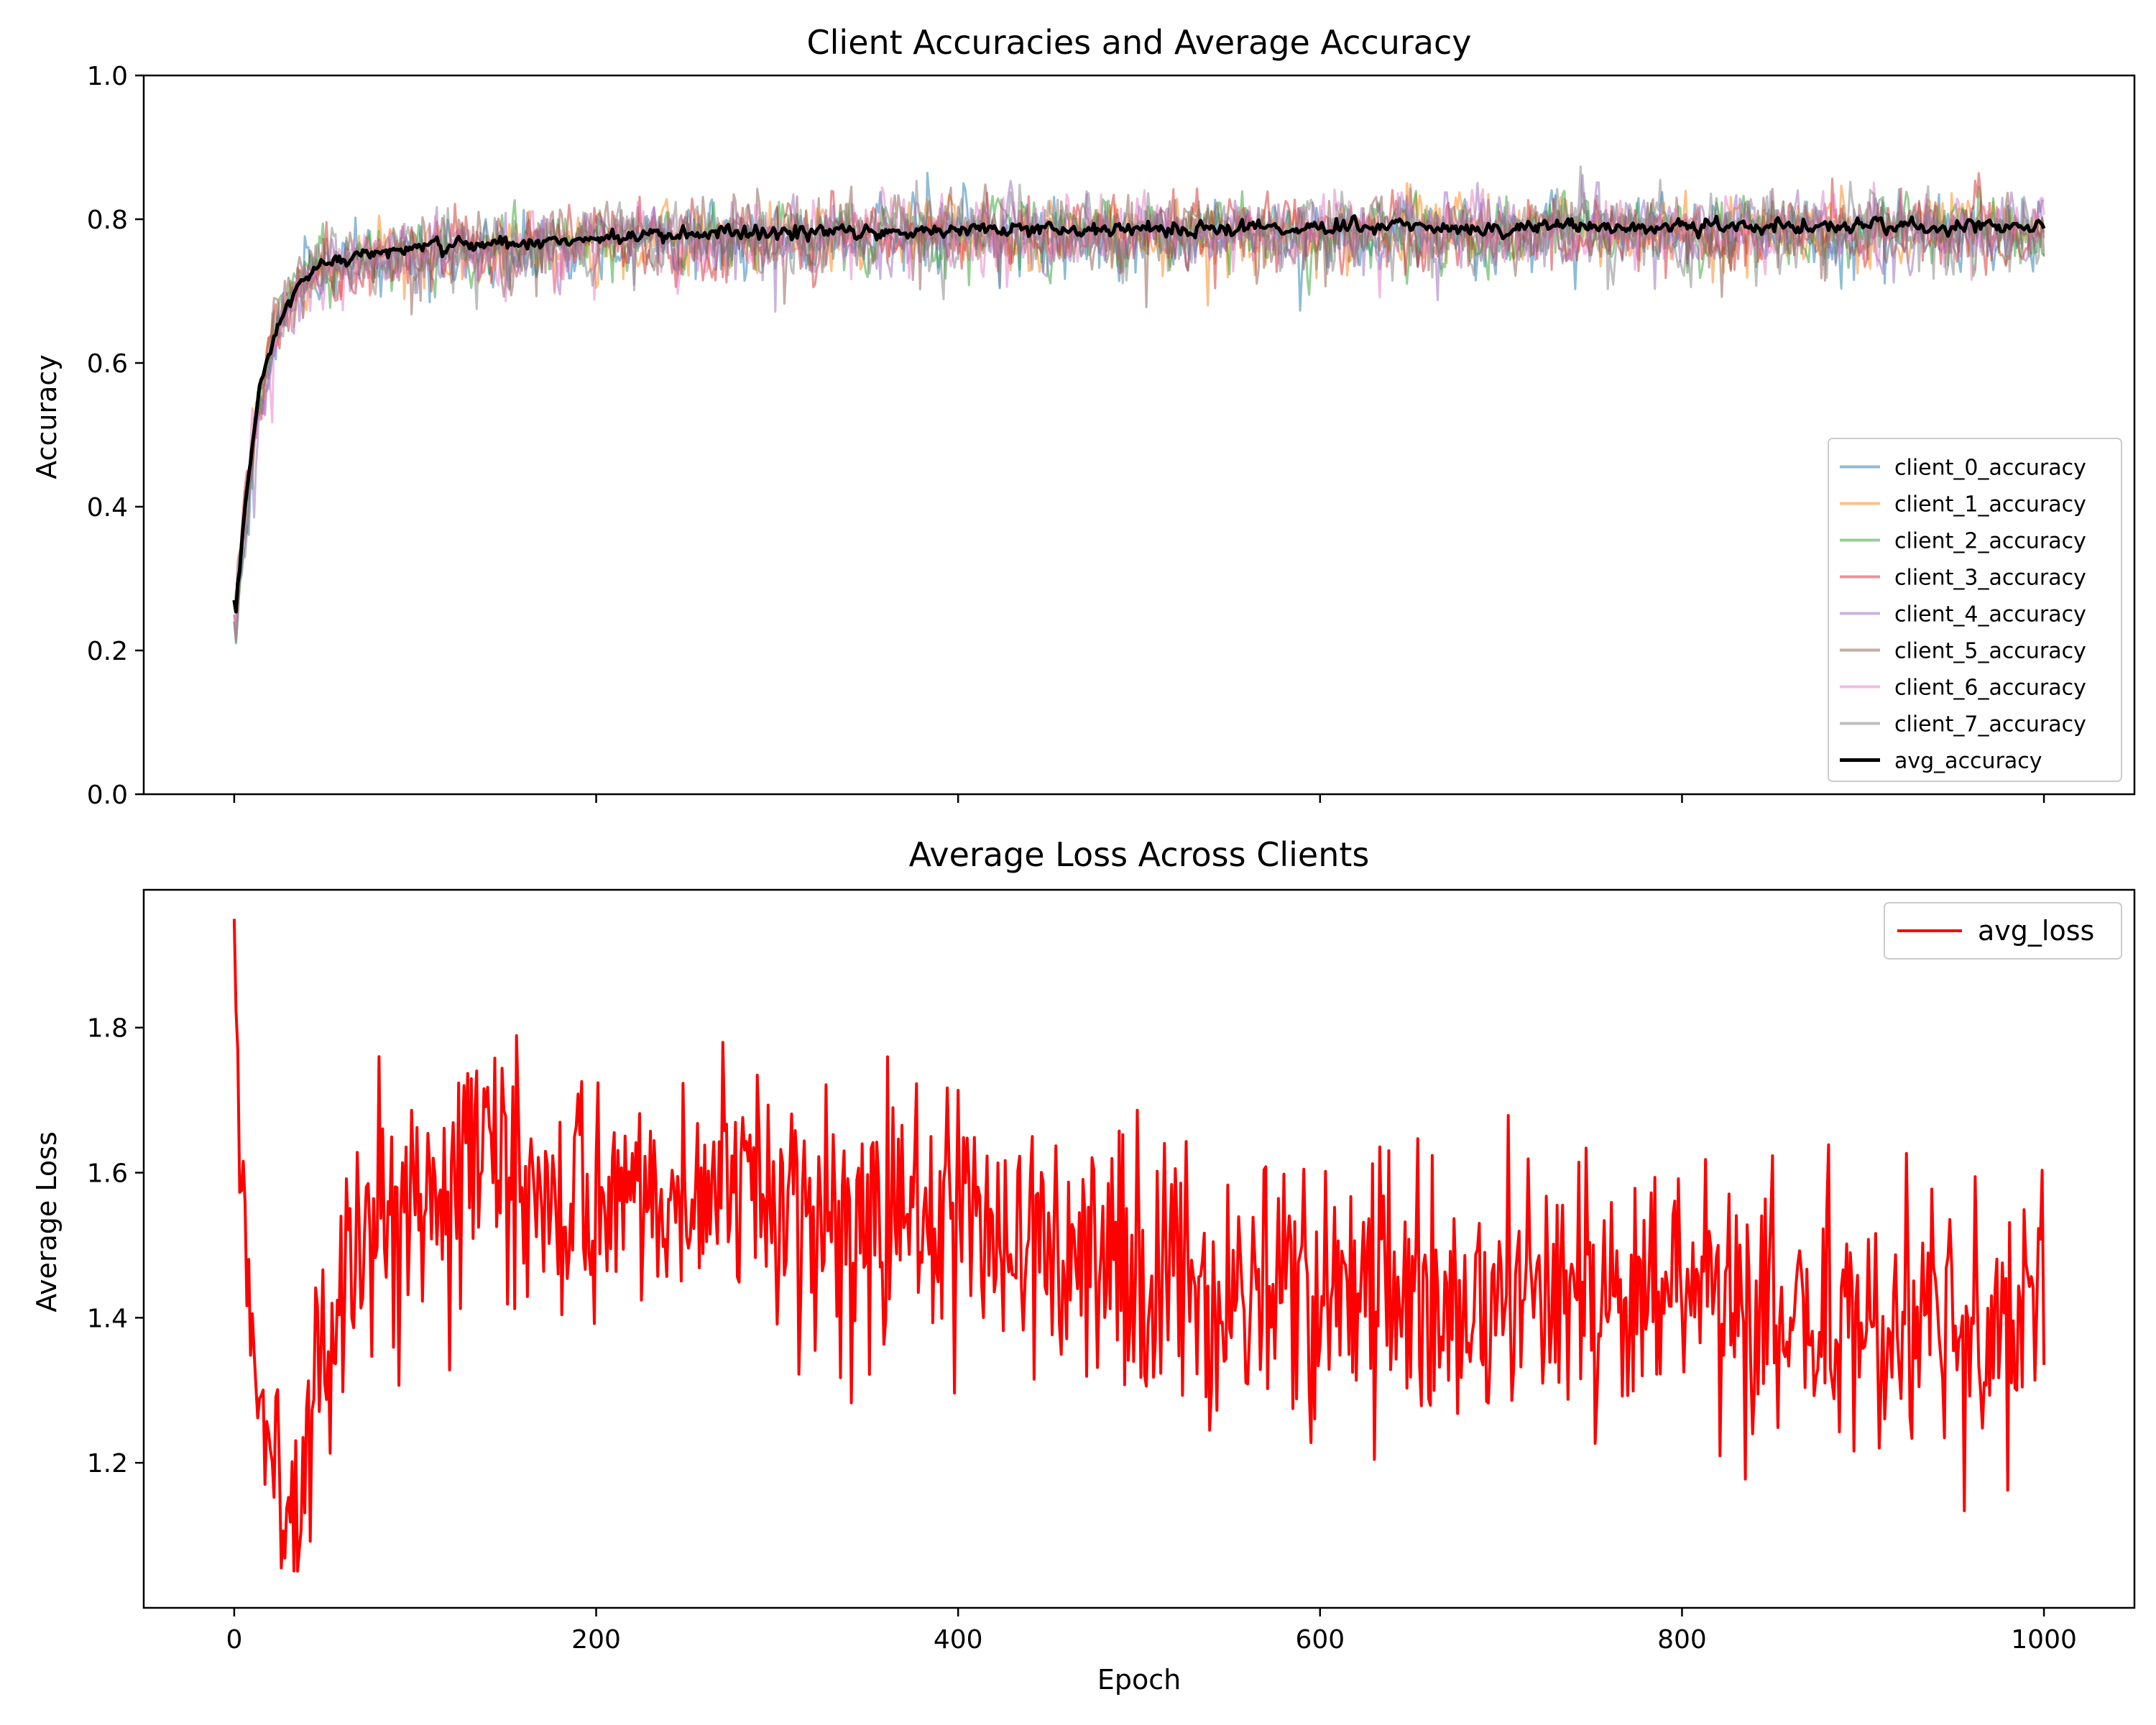 This screenshot has height=1725, width=2156. What do you see at coordinates (108, 220) in the screenshot?
I see `accuracy-y-tick-label: 0.8` at bounding box center [108, 220].